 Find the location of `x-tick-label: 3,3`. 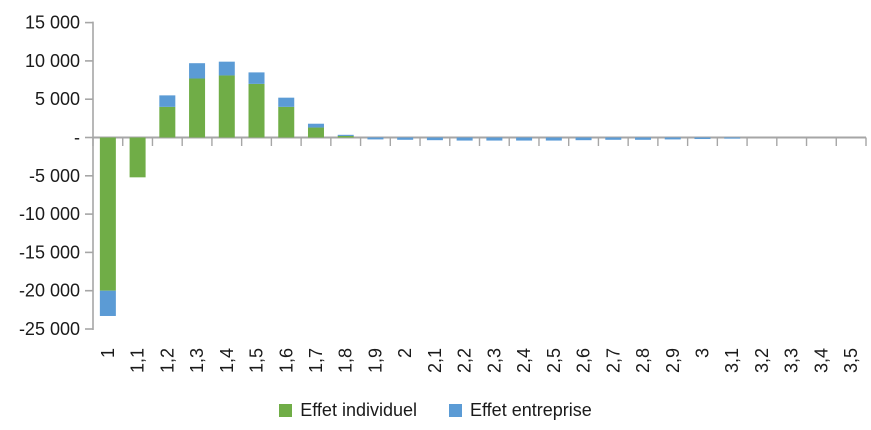

x-tick-label: 3,3 is located at coordinates (792, 360).